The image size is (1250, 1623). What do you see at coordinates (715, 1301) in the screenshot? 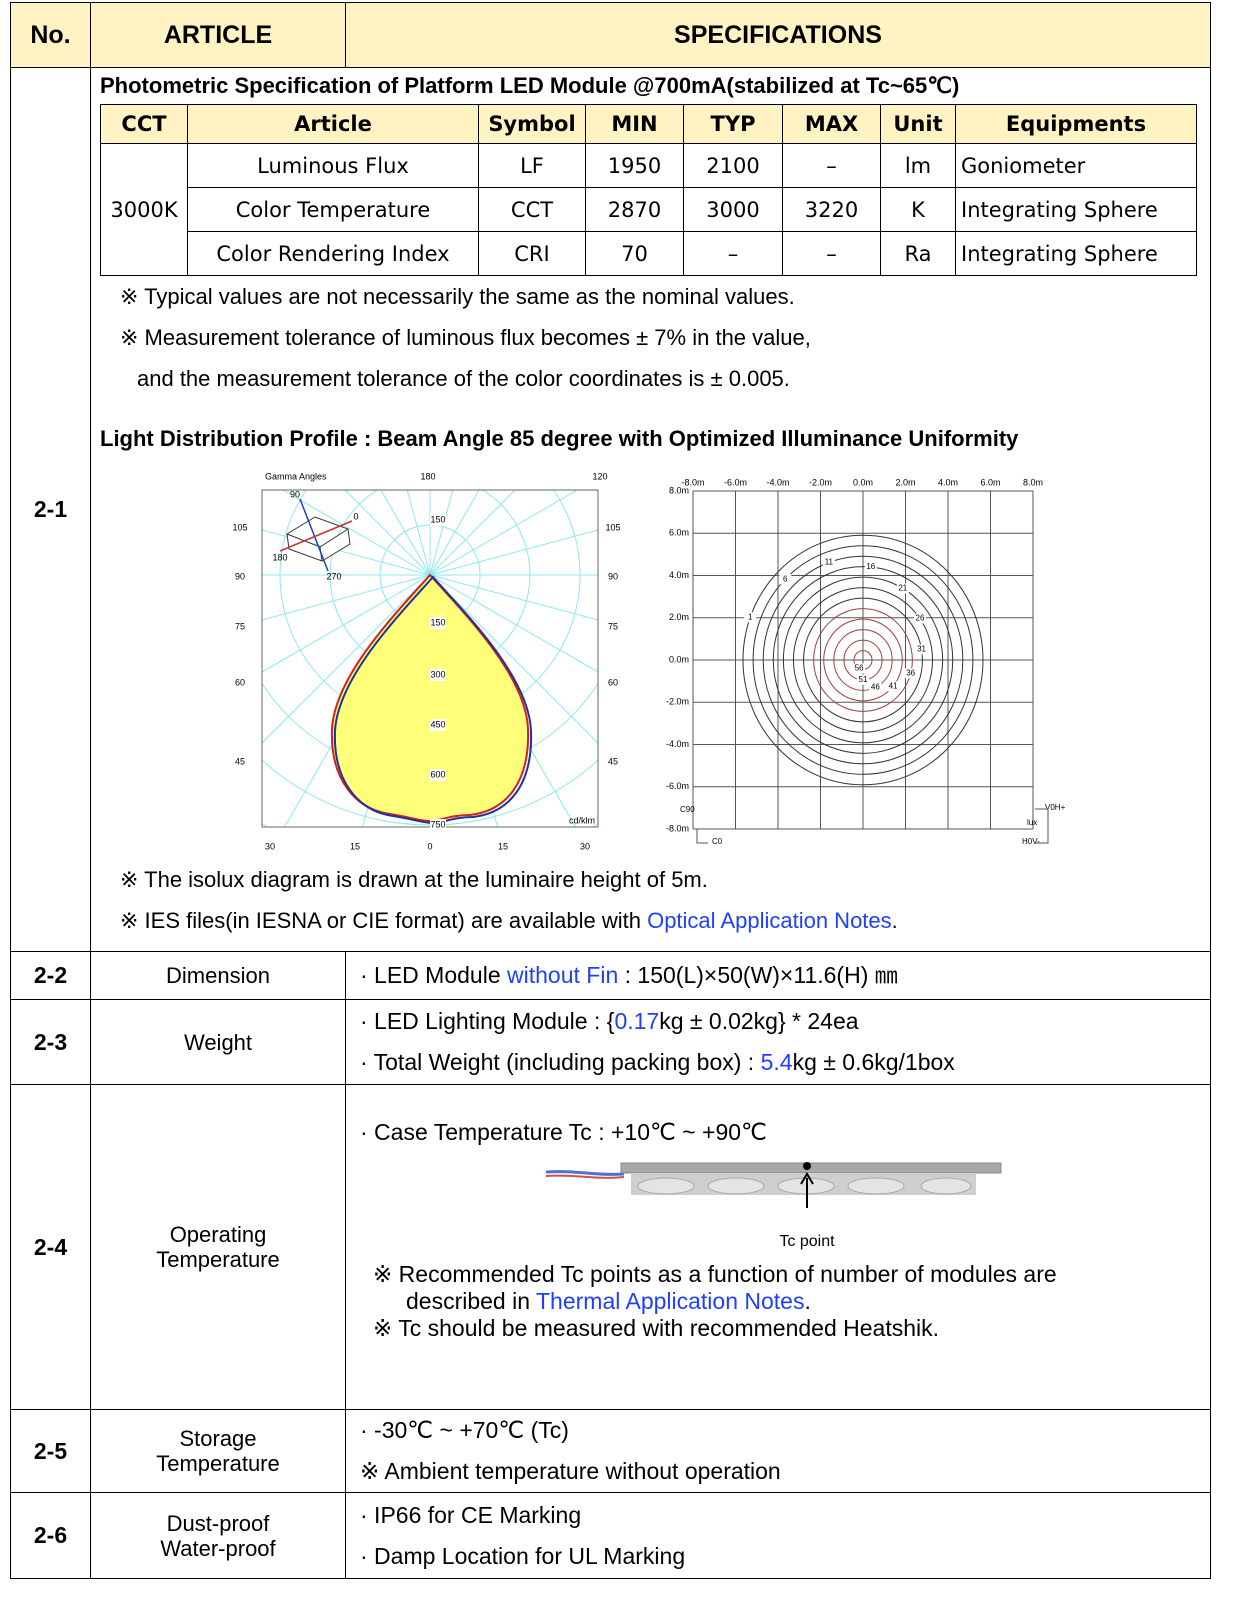
I see `text-line: described in Thermal Application Notes.` at bounding box center [715, 1301].